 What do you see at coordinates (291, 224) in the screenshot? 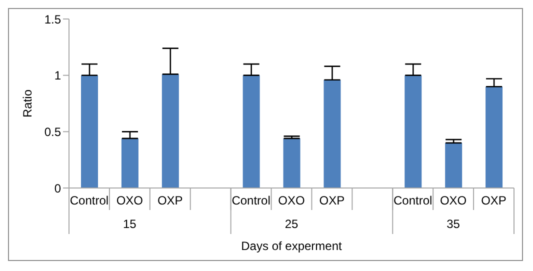
I see `text: 25` at bounding box center [291, 224].